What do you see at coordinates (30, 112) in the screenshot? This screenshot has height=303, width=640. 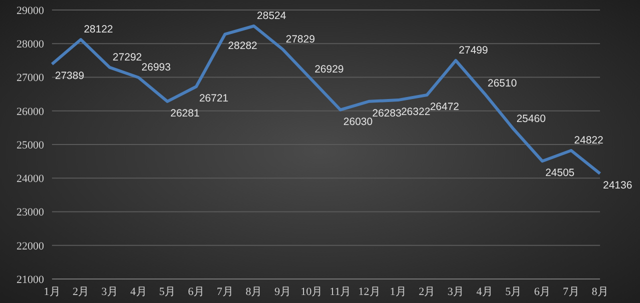 I see `y-tick-label: 26000` at bounding box center [30, 112].